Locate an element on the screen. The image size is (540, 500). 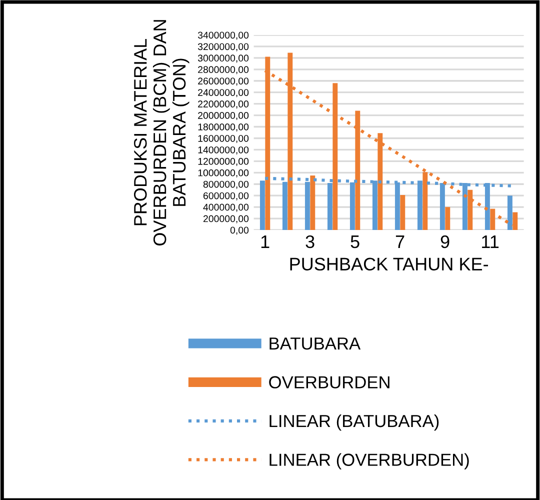
y-tick-label: 1800000,00 is located at coordinates (223, 128).